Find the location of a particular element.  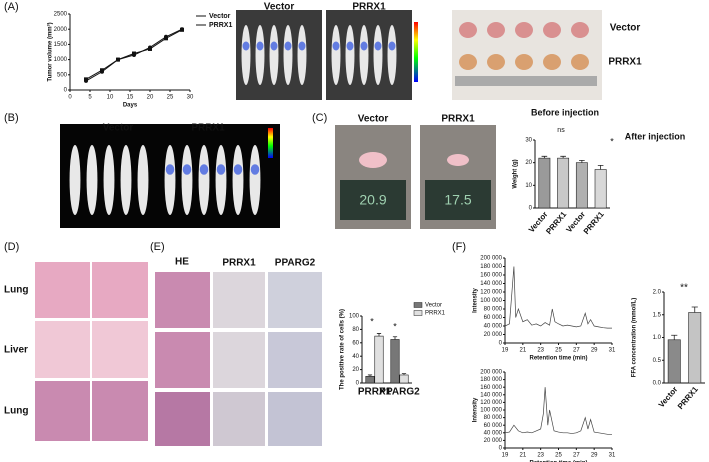

y-tick-label: 80 is located at coordinates (355, 330).